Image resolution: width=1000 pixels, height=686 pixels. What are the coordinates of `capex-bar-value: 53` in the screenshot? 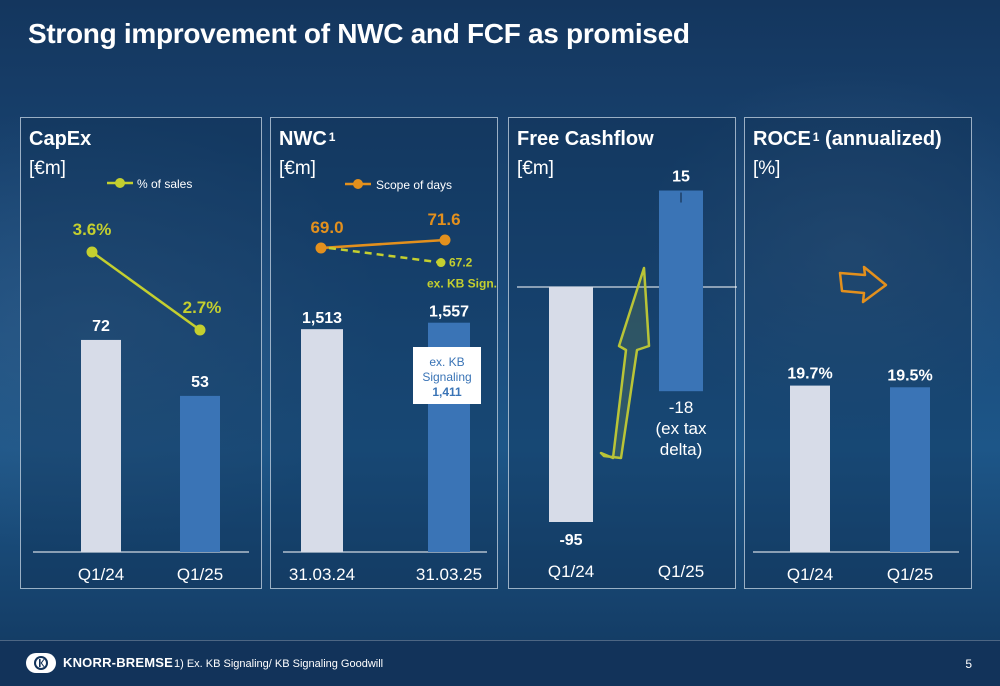 It's located at (200, 382).